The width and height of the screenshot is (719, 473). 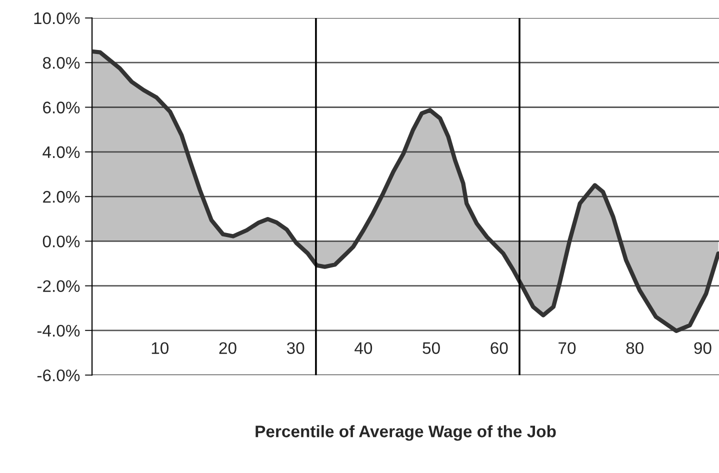 What do you see at coordinates (58, 286) in the screenshot?
I see `y-tick-label: -2.0%` at bounding box center [58, 286].